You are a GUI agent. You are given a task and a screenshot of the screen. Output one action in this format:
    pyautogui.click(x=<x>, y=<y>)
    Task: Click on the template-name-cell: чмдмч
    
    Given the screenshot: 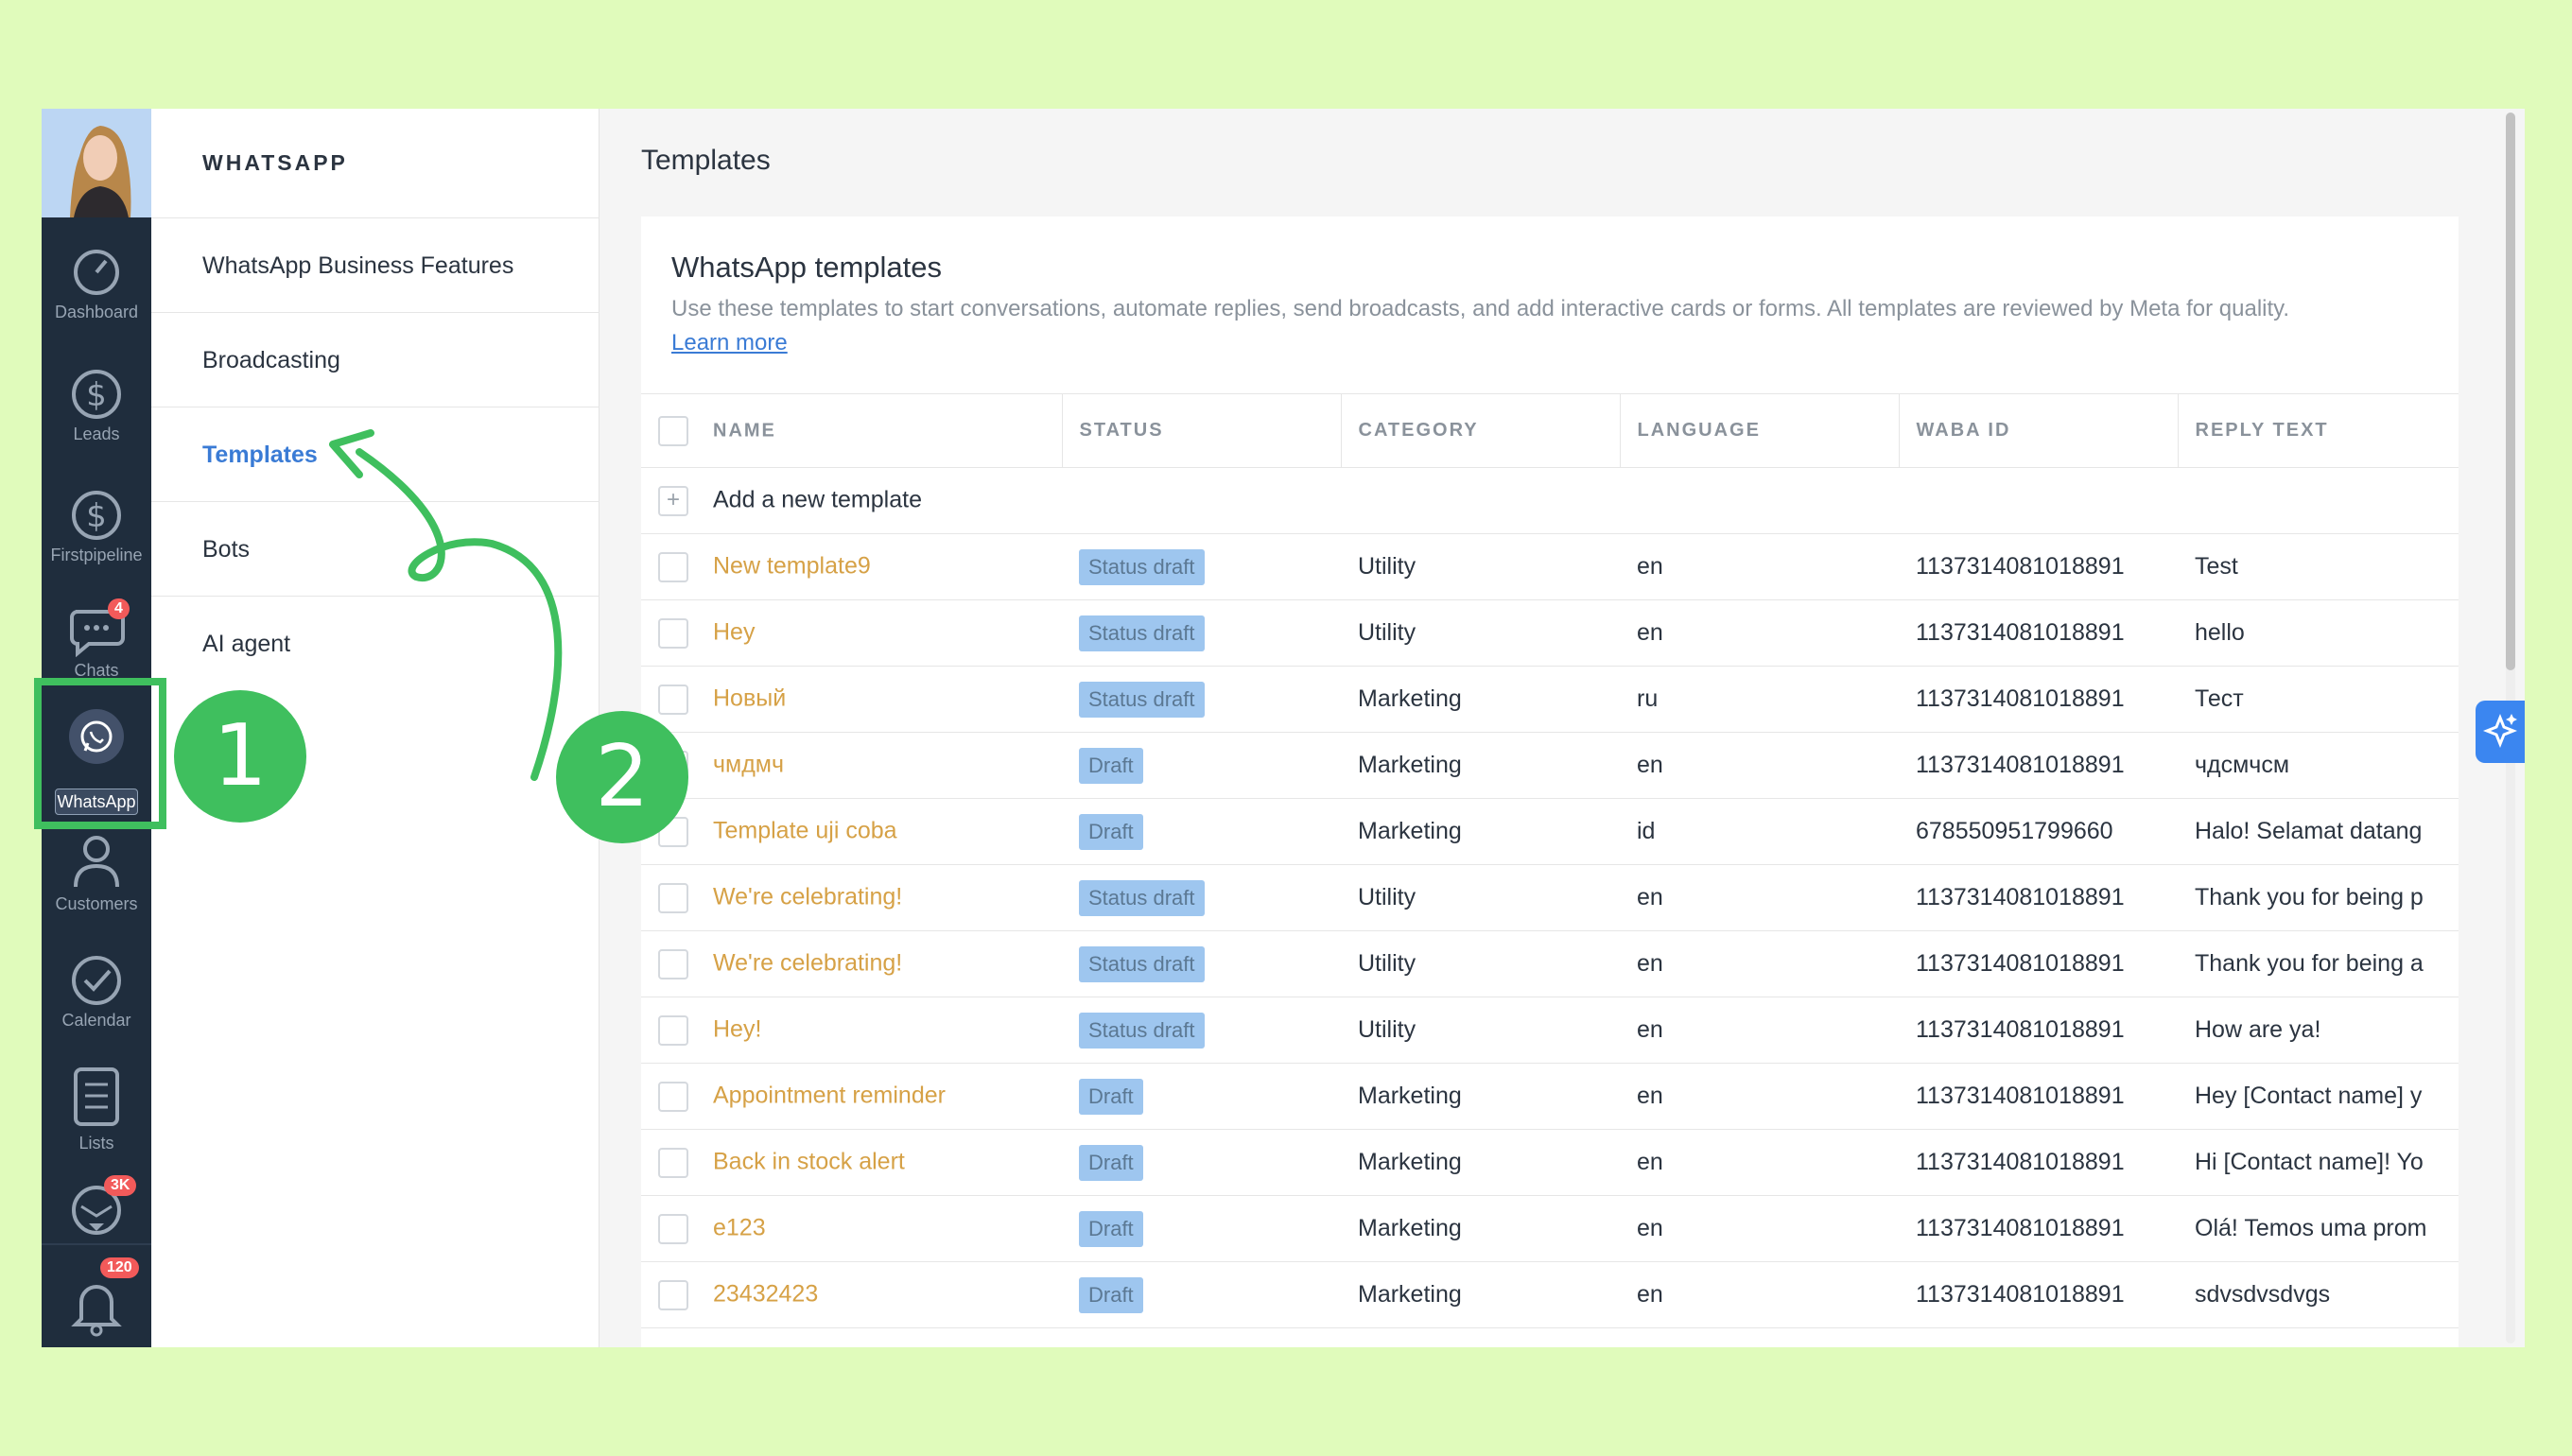 What is the action you would take?
    pyautogui.click(x=851, y=765)
    